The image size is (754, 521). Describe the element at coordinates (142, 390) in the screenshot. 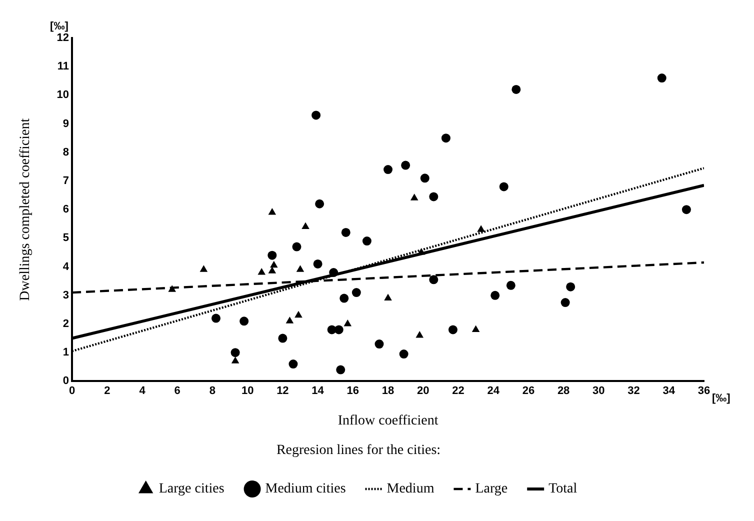

I see `x-tick-label: 4` at that location.